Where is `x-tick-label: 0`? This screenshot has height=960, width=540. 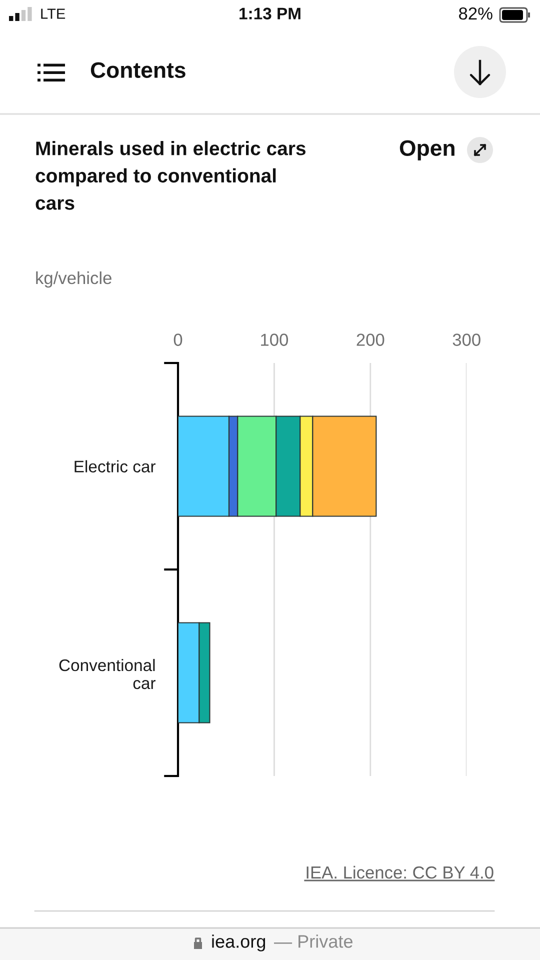 x-tick-label: 0 is located at coordinates (178, 340).